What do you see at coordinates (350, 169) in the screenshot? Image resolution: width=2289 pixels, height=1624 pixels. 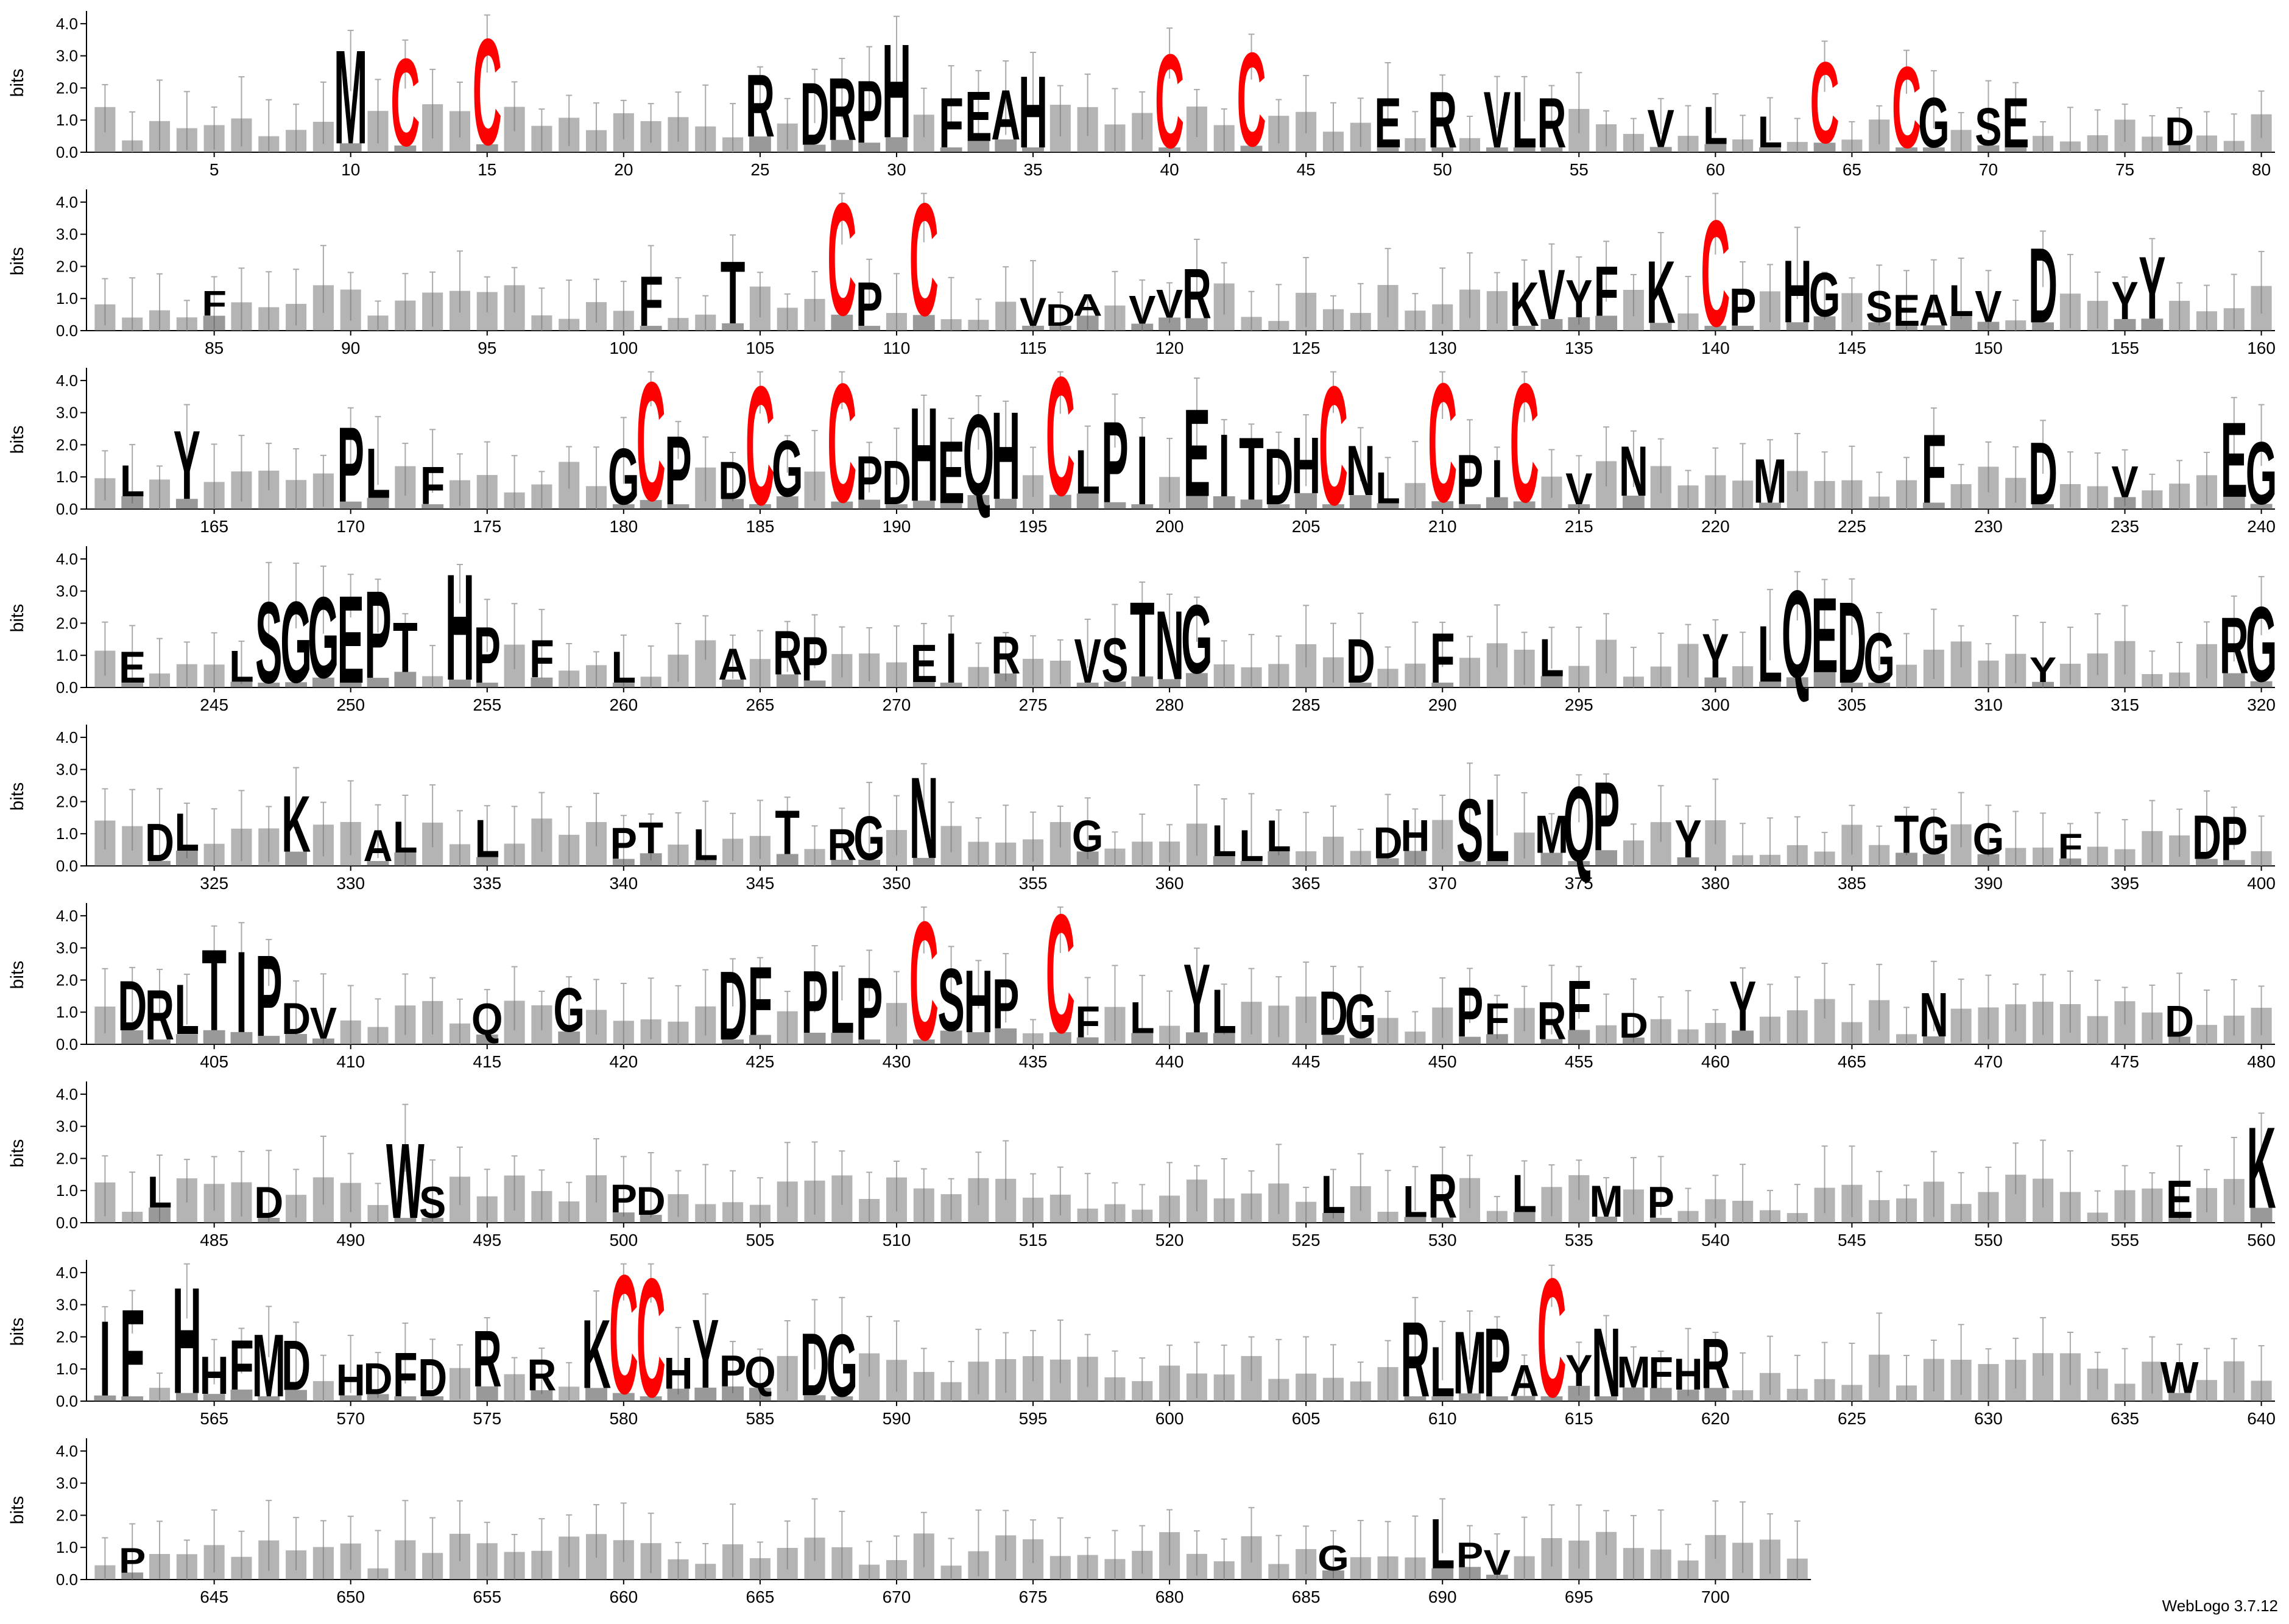 I see `x-tick-label: 10` at bounding box center [350, 169].